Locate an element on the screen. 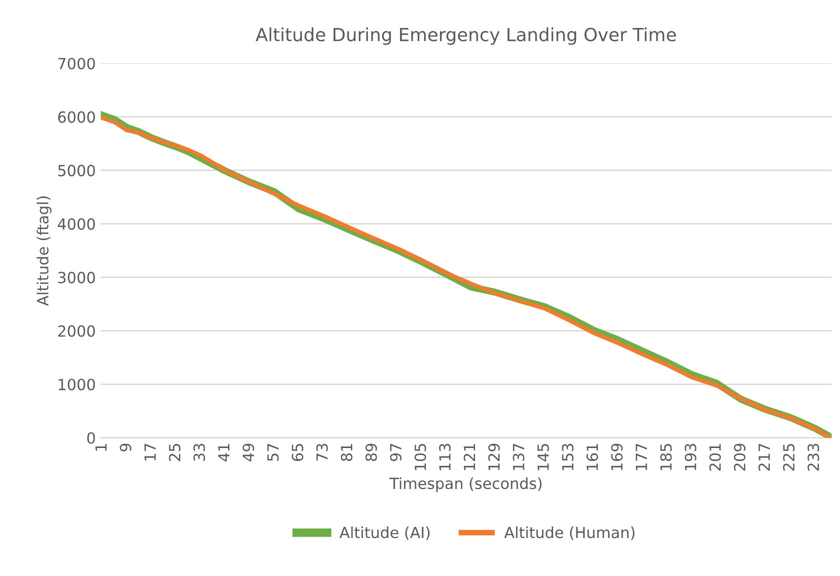 Image resolution: width=840 pixels, height=576 pixels. x-tick-label: 73 is located at coordinates (322, 452).